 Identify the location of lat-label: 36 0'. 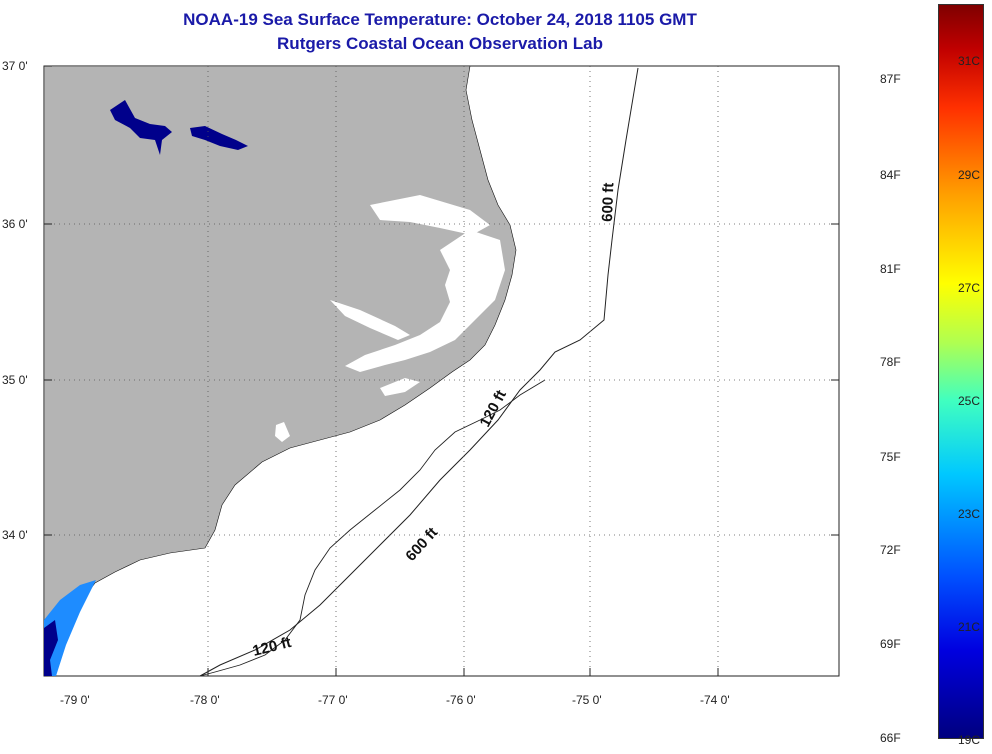
(15, 224).